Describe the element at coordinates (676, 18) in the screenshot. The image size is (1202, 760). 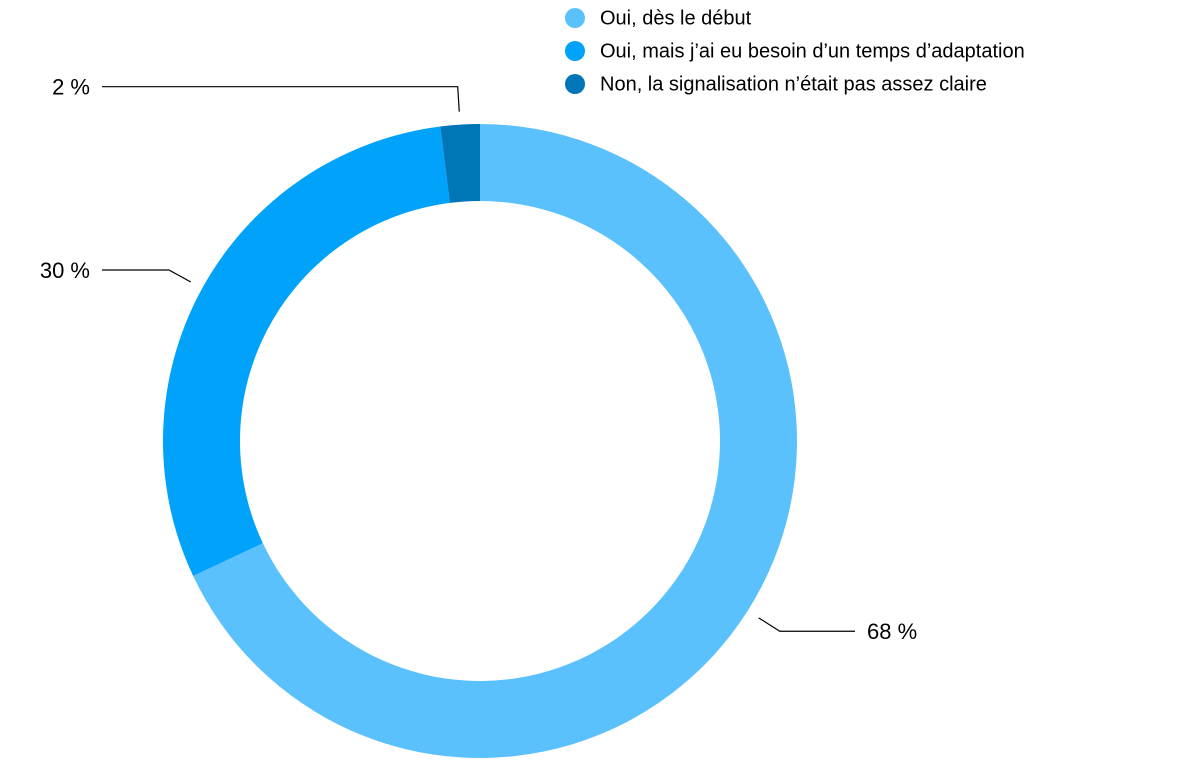
I see `legend-text: Oui, dès le début` at that location.